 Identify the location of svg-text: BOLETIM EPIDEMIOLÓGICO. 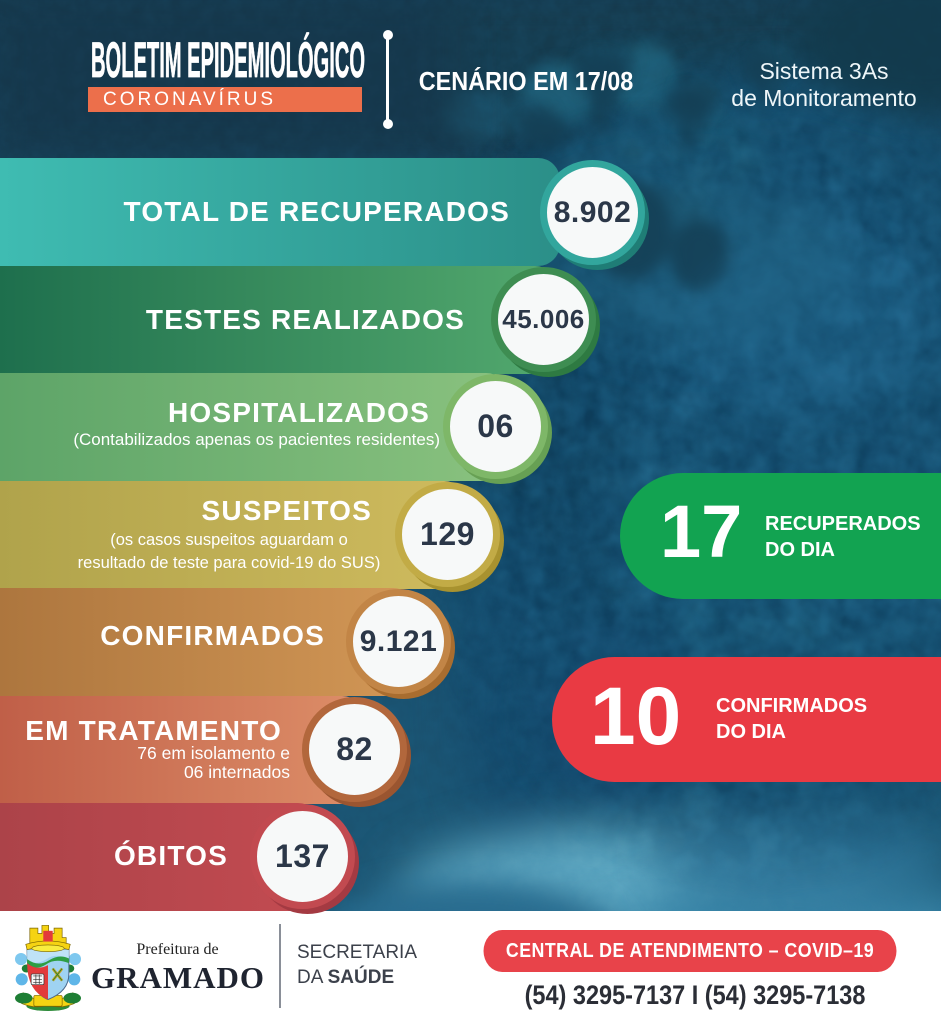
(228, 60).